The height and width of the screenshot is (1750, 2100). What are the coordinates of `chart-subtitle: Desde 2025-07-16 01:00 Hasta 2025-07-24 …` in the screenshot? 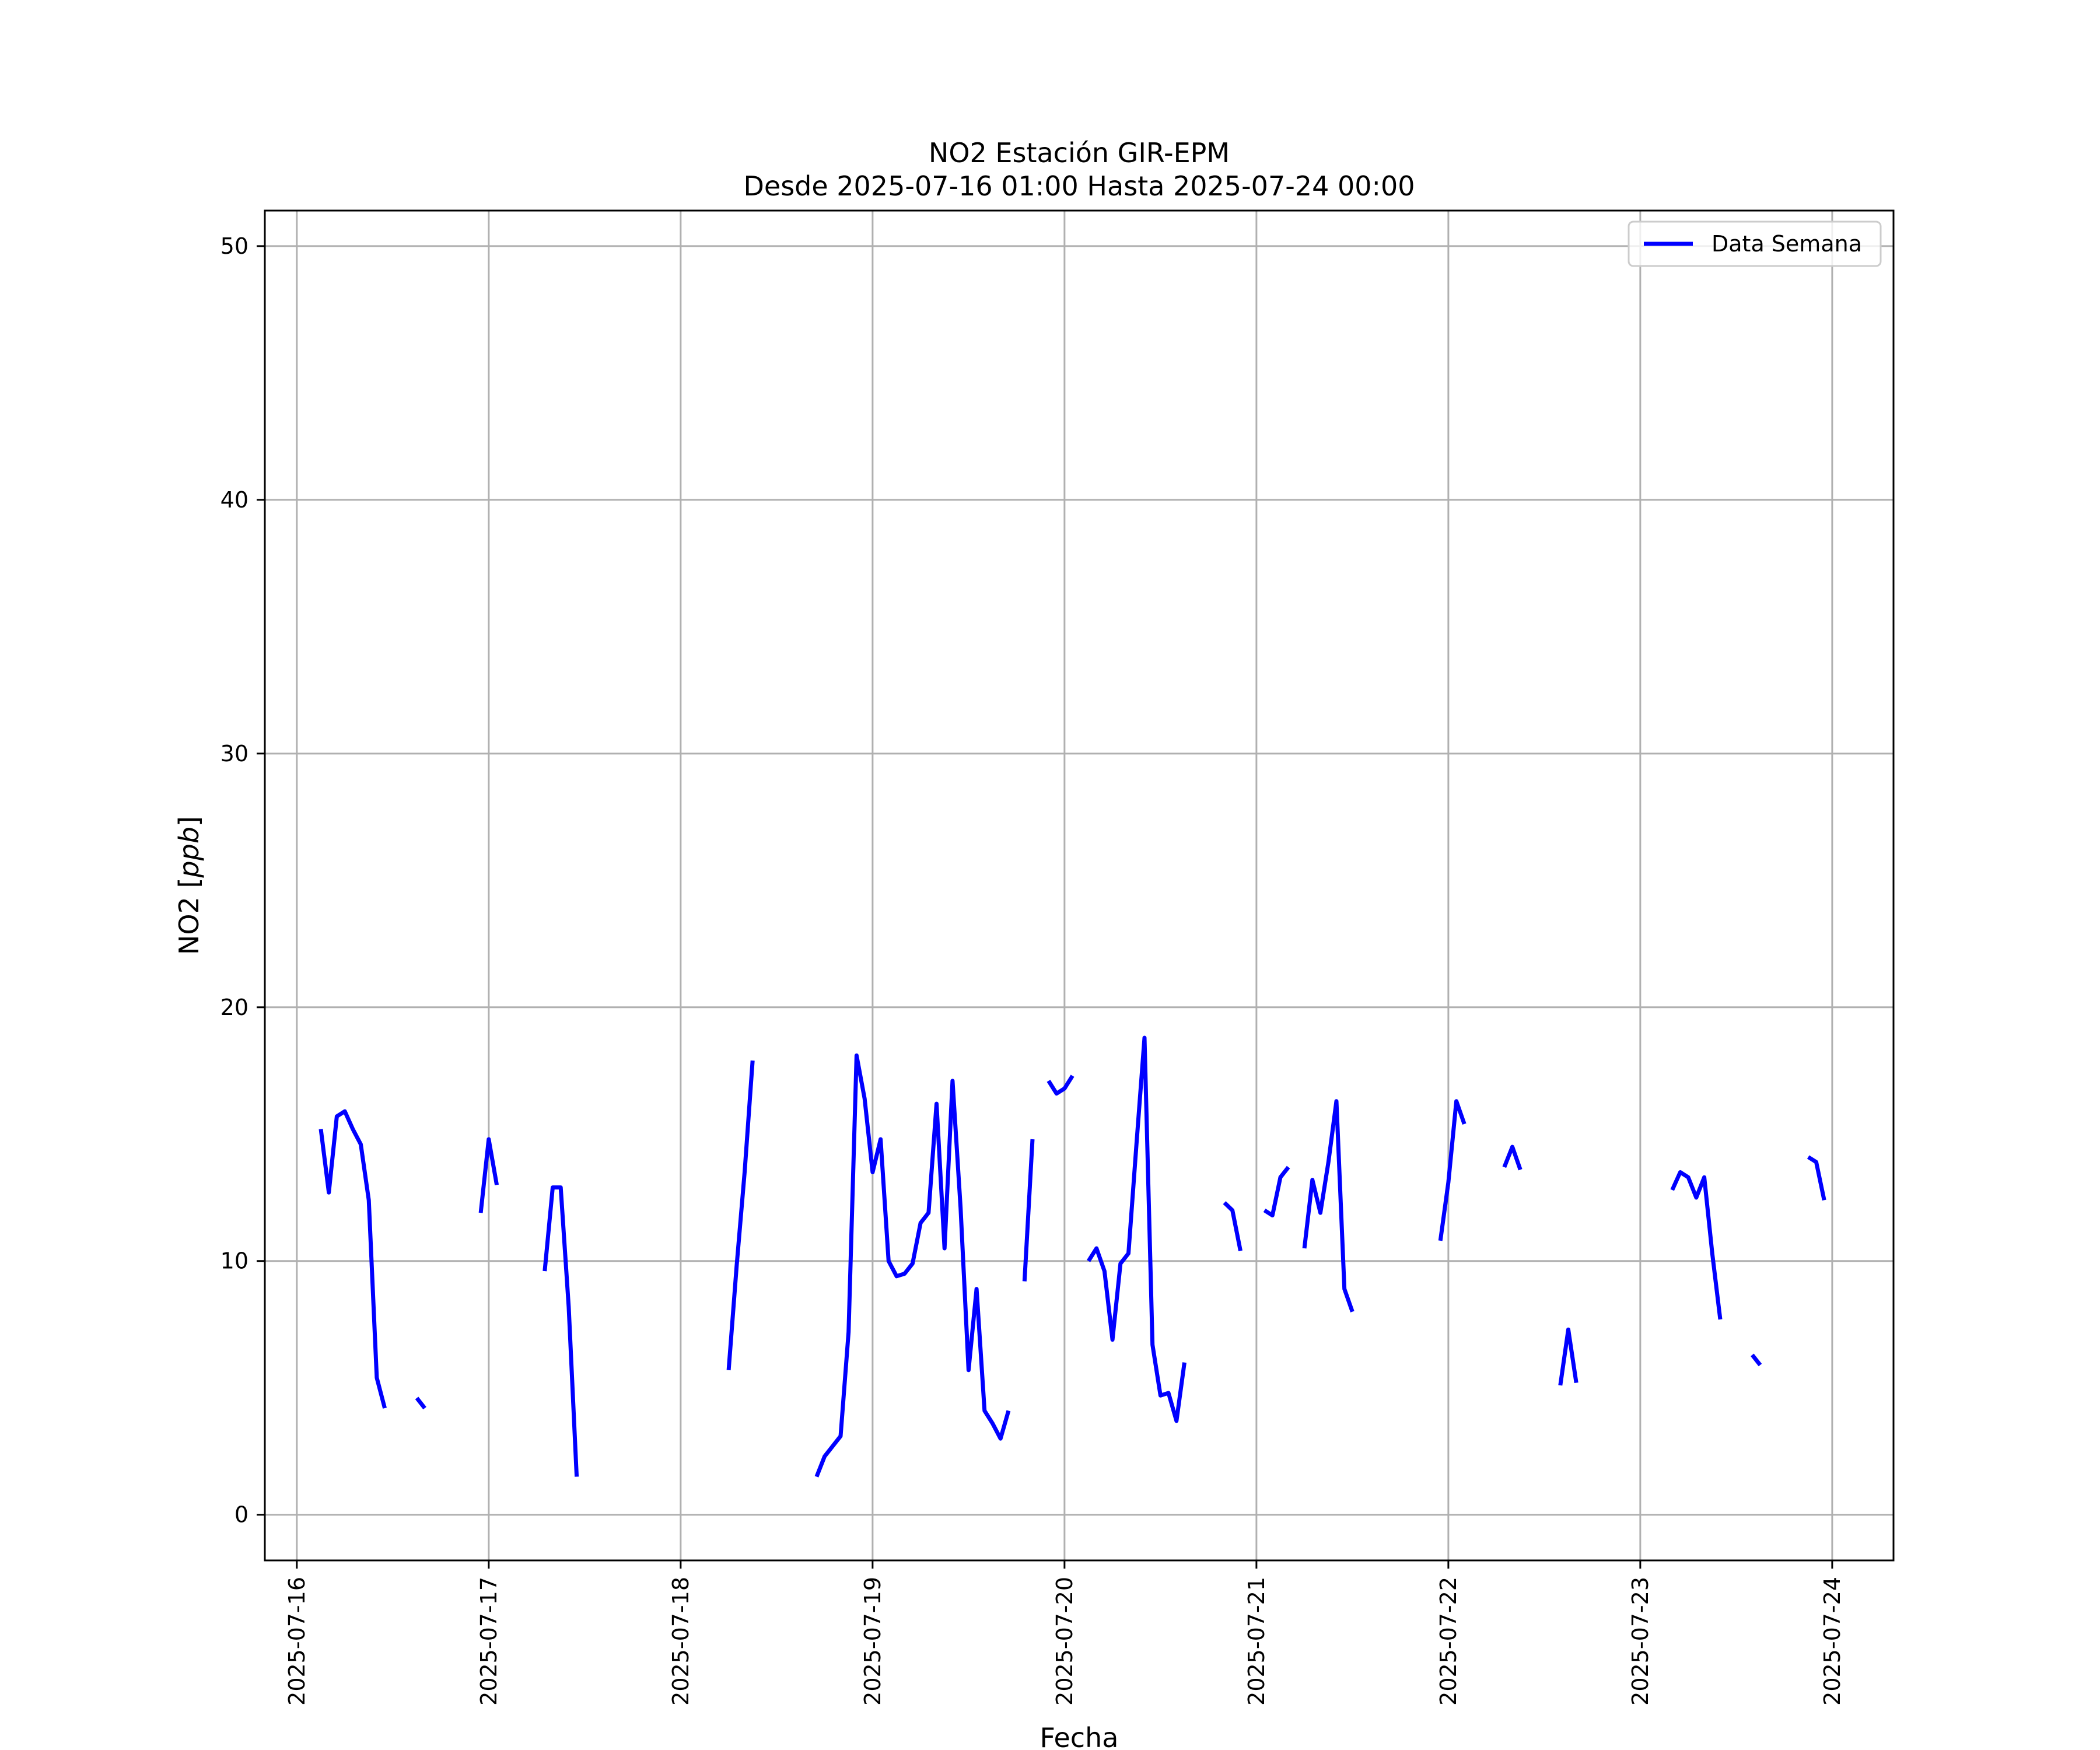 It's located at (1079, 186).